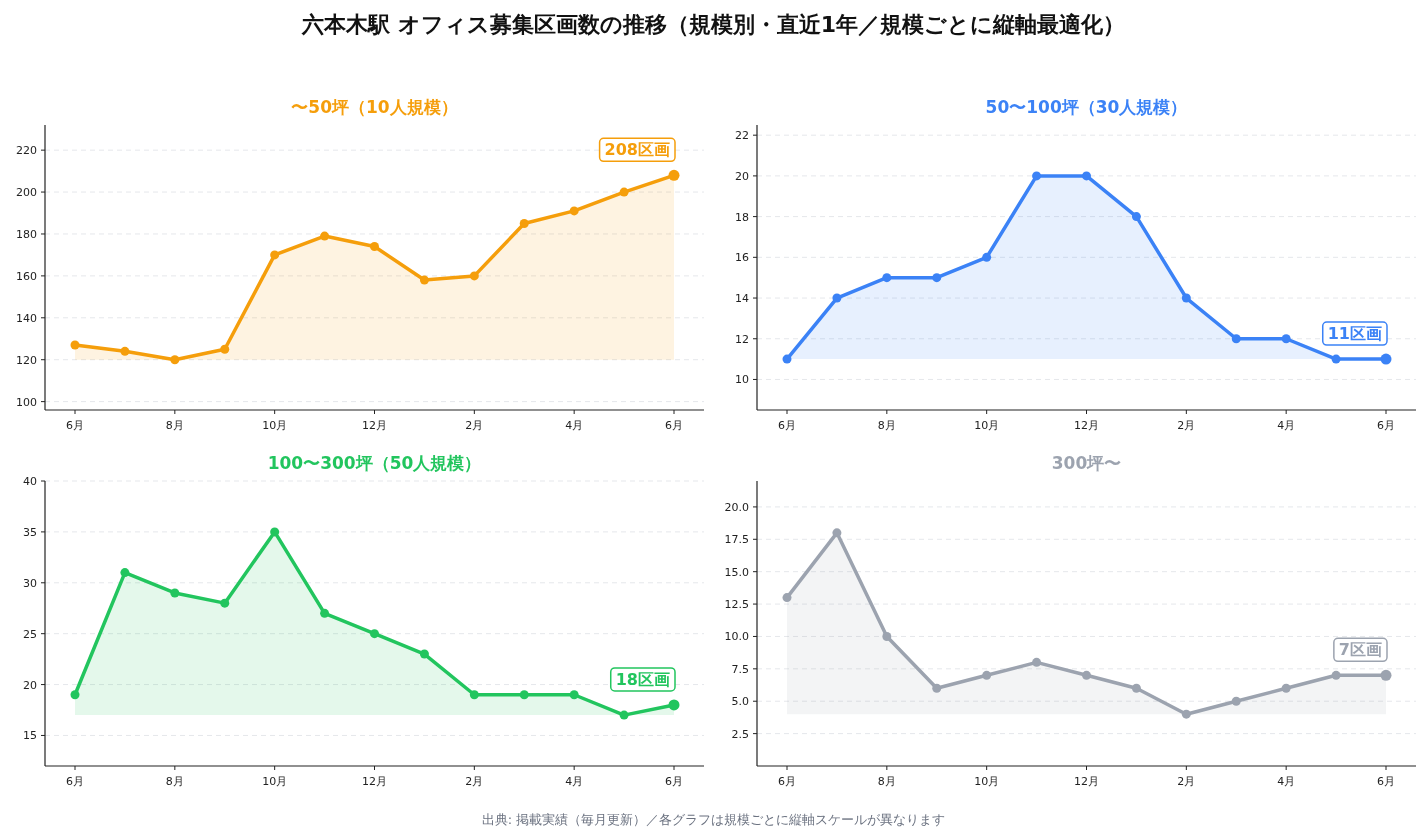 The image size is (1427, 836). I want to click on y-tick-label: 18, so click(742, 217).